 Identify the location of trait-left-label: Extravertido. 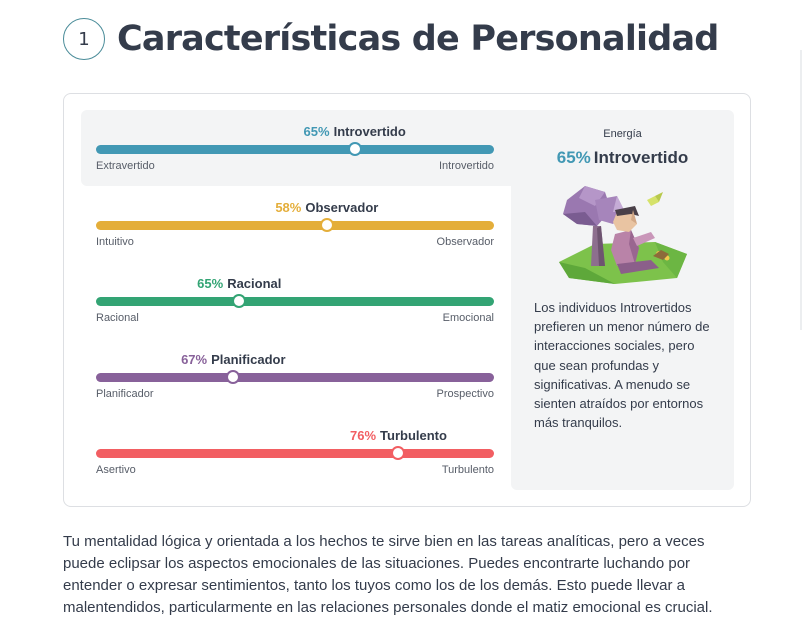
(125, 166).